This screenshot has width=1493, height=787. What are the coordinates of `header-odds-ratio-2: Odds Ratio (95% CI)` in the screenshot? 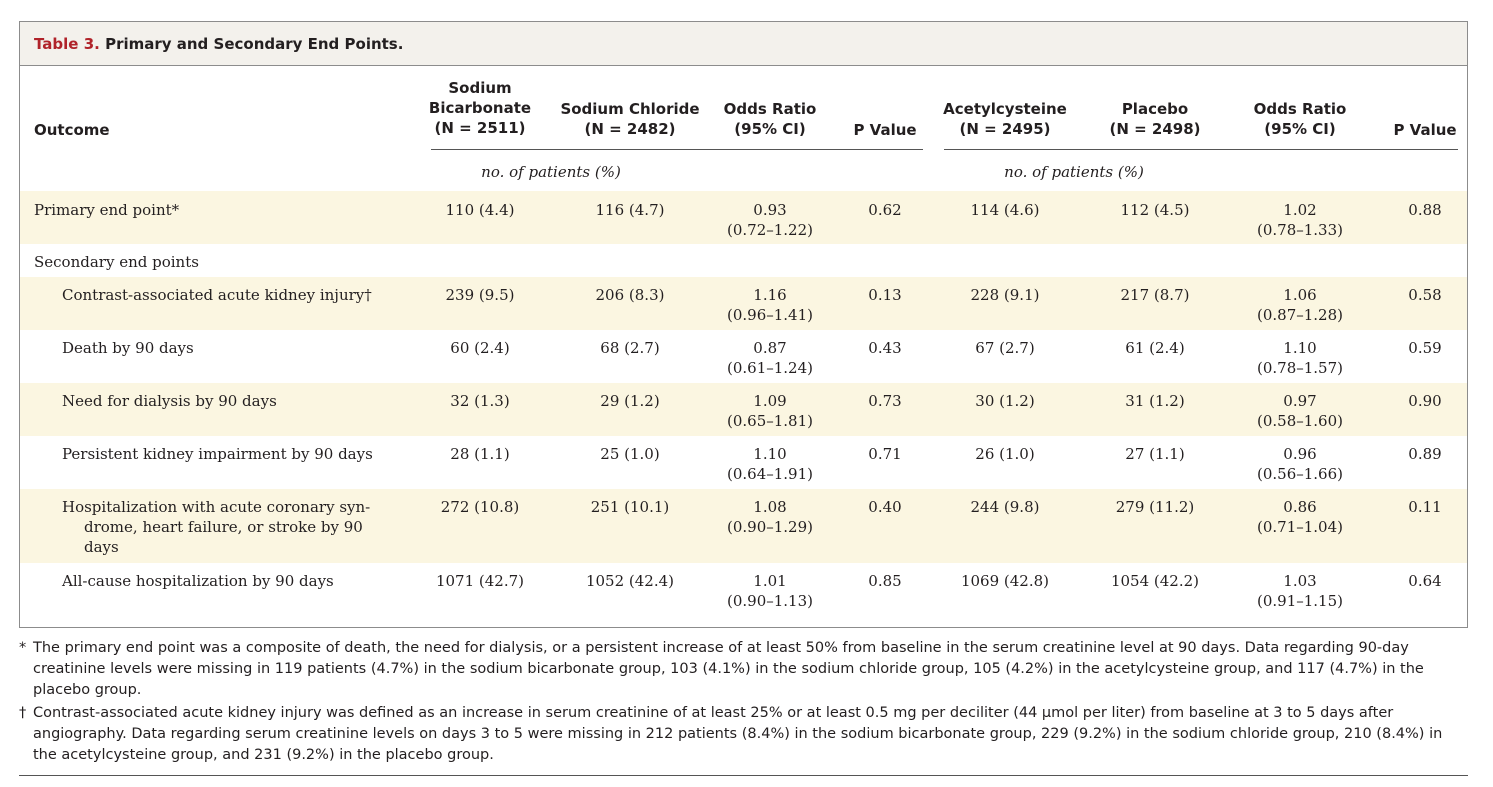 It's located at (1300, 119).